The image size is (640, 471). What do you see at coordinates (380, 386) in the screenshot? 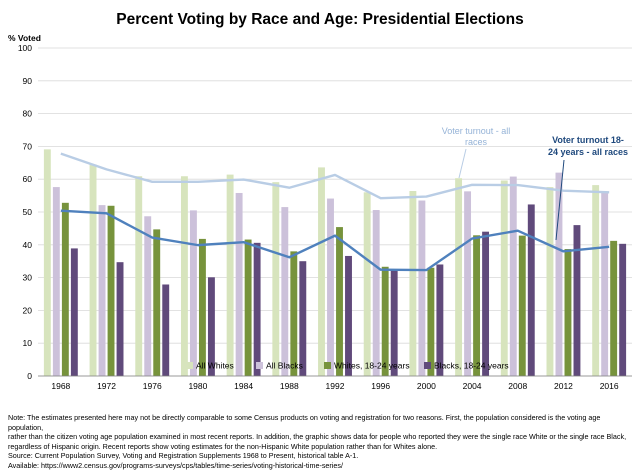
I see `x-tick-label: 1996` at bounding box center [380, 386].